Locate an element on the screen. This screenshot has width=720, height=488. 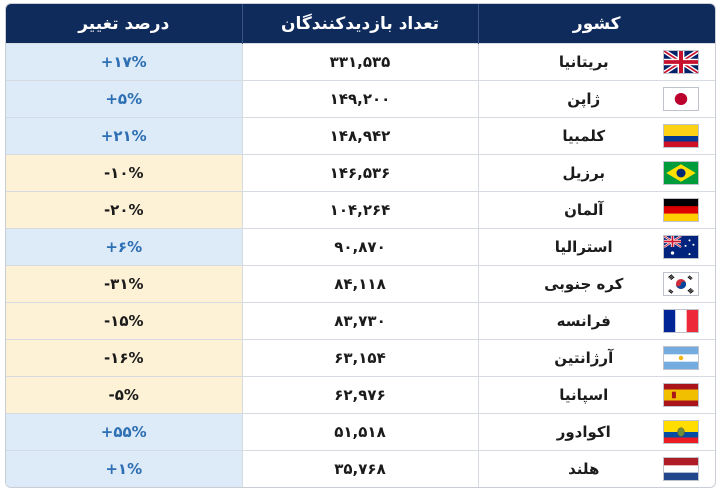
visitor-count-cell: ۹۰,۸۷۰ is located at coordinates (360, 247).